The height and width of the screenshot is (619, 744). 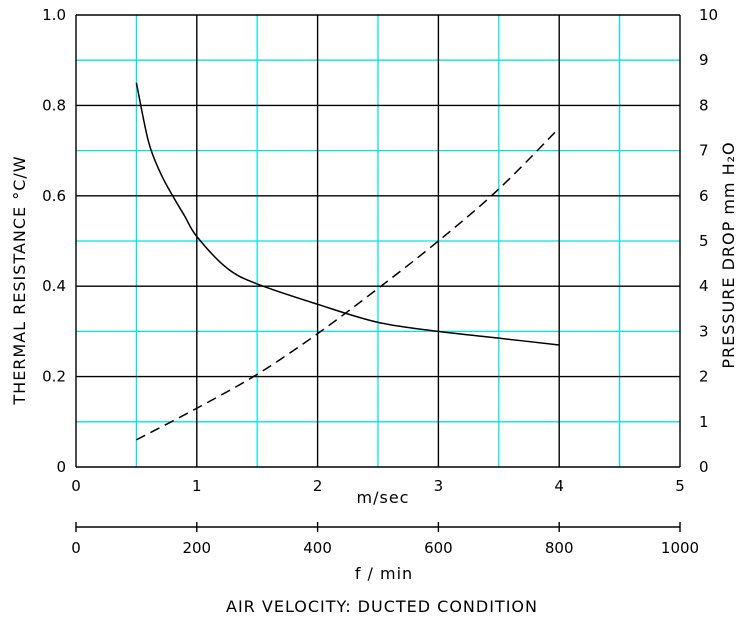 I want to click on x-tick-label: 0, so click(x=76, y=486).